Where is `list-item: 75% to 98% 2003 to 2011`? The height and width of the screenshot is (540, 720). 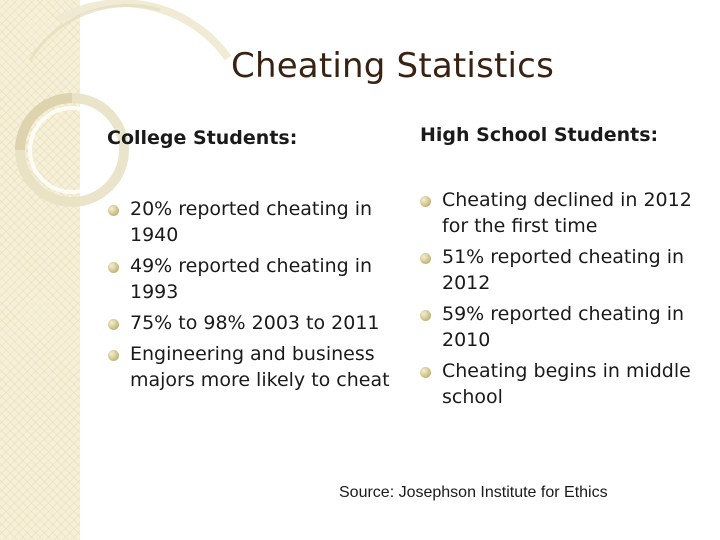 list-item: 75% to 98% 2003 to 2011 is located at coordinates (253, 323).